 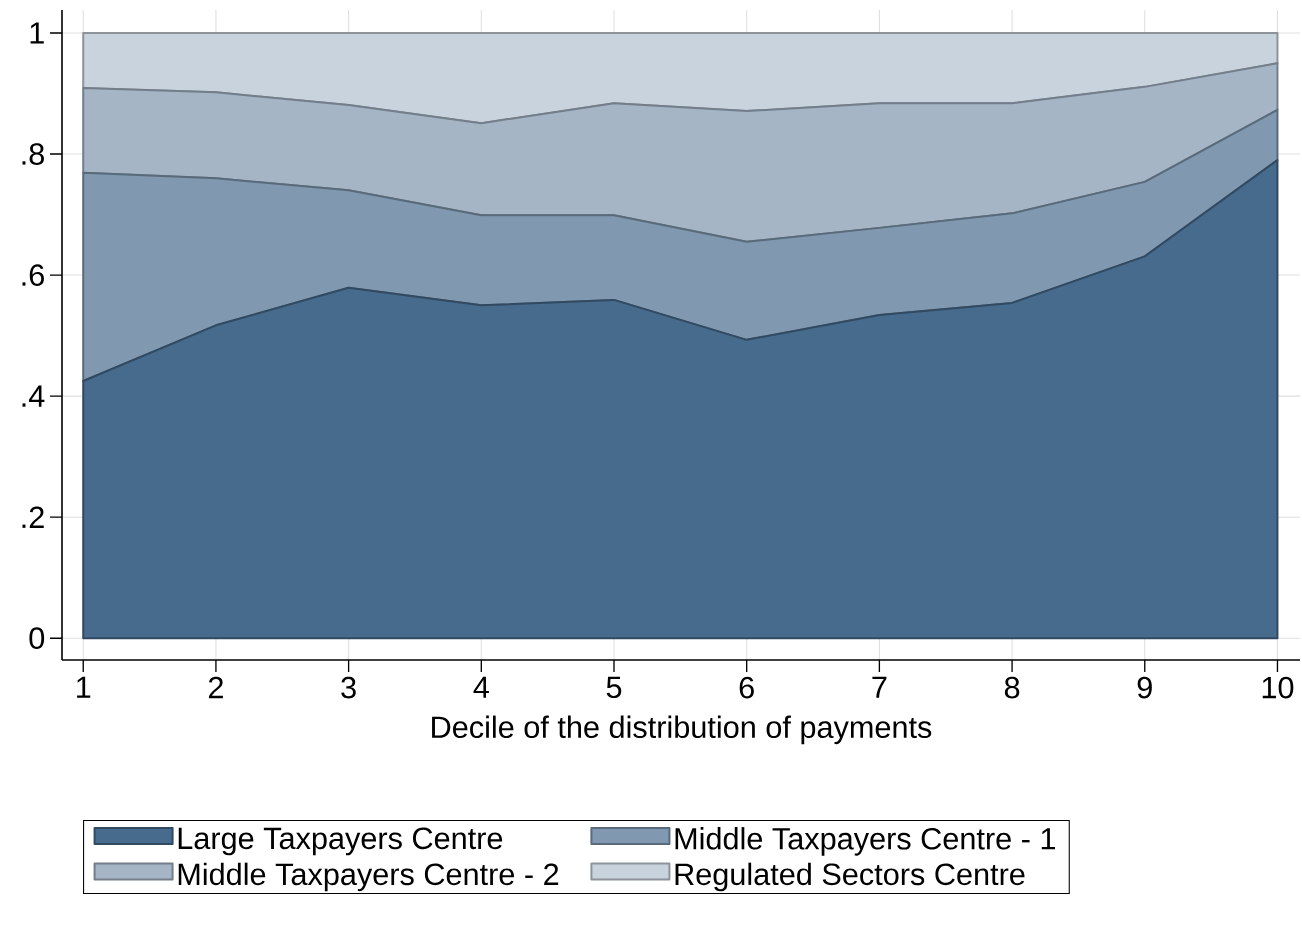 I want to click on x-tick-label: 1, so click(x=84, y=687).